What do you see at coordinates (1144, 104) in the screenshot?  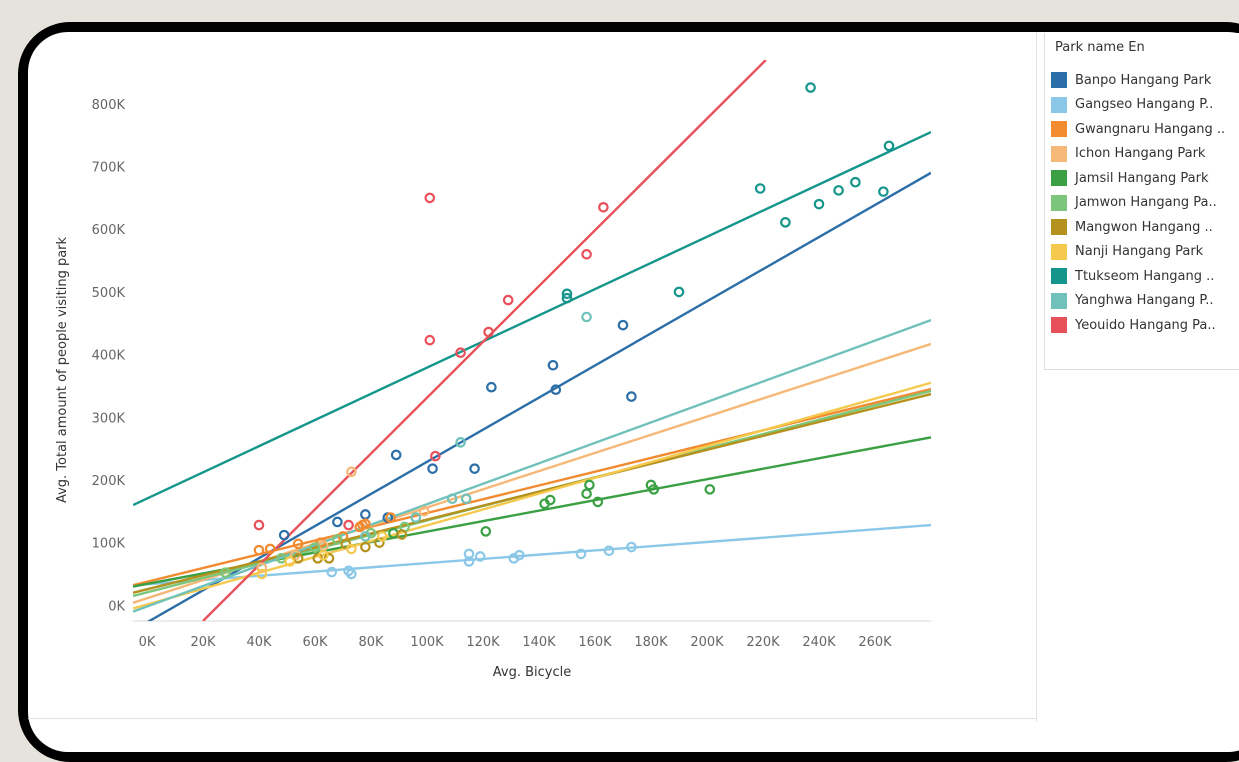 I see `legend-label: Gangseo Hangang P..` at bounding box center [1144, 104].